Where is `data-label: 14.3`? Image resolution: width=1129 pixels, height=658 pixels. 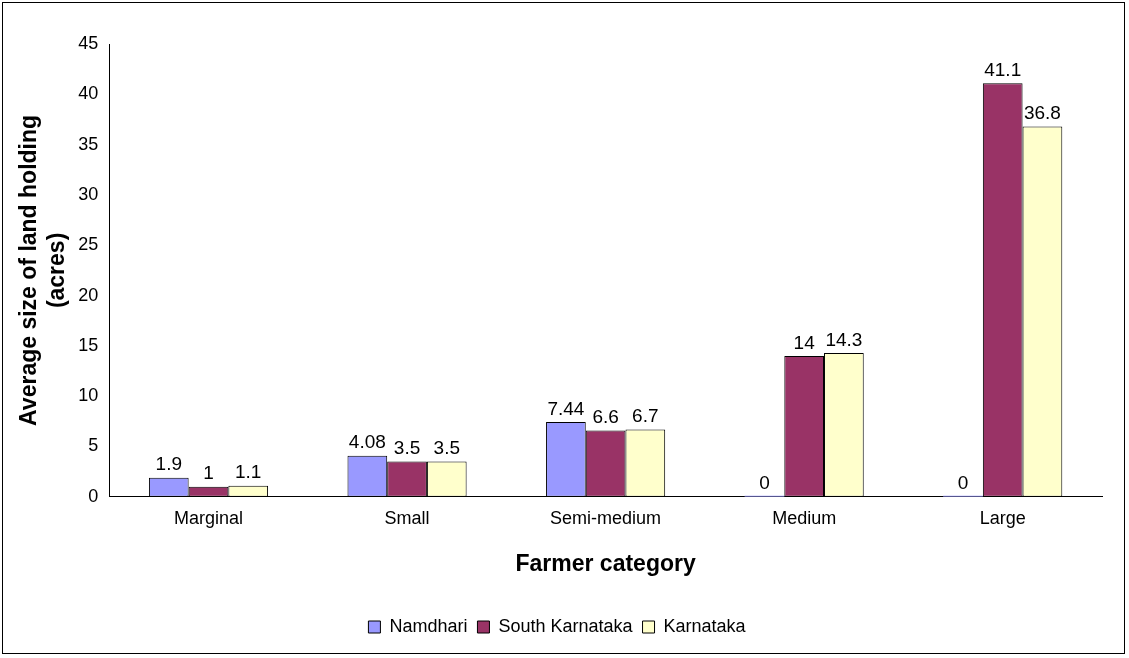
data-label: 14.3 is located at coordinates (844, 339).